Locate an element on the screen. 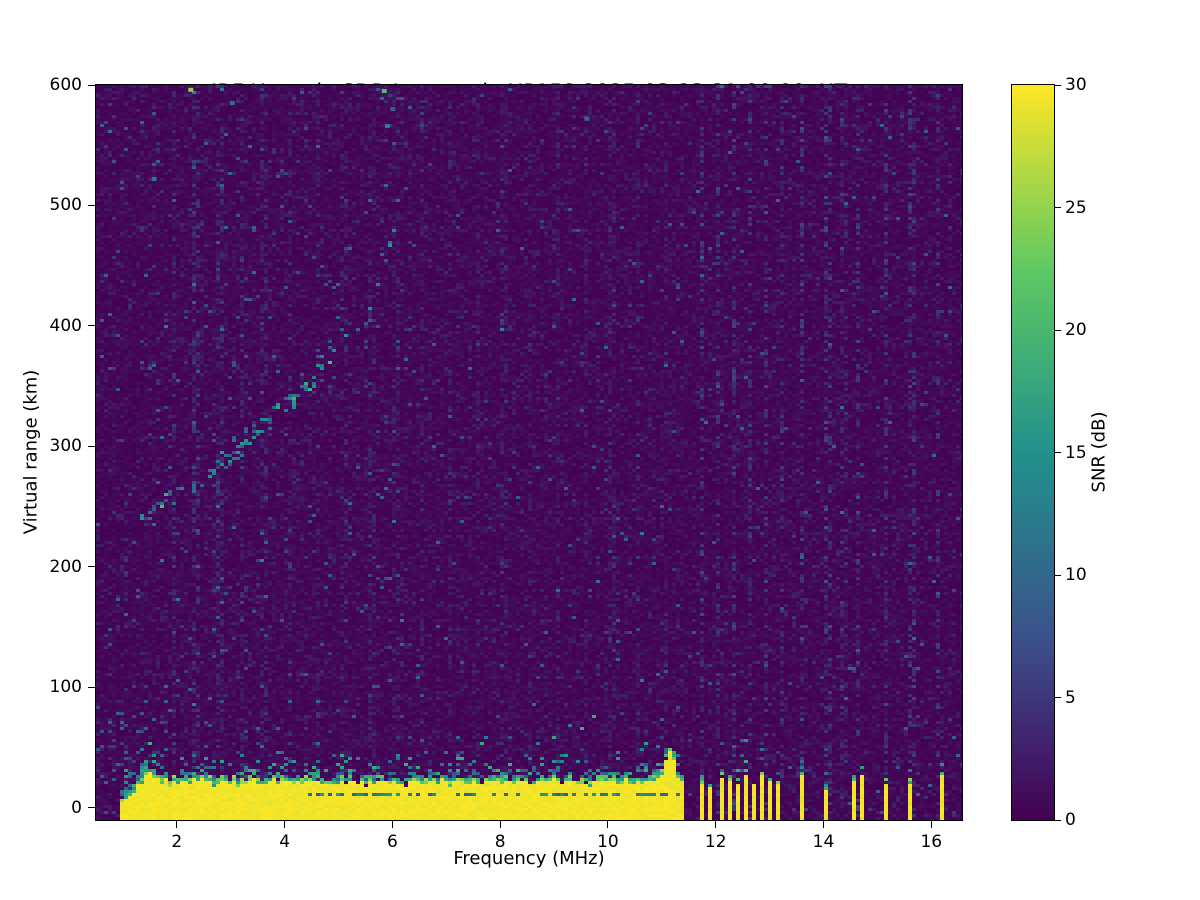  x-tick-label: 10 is located at coordinates (608, 842).